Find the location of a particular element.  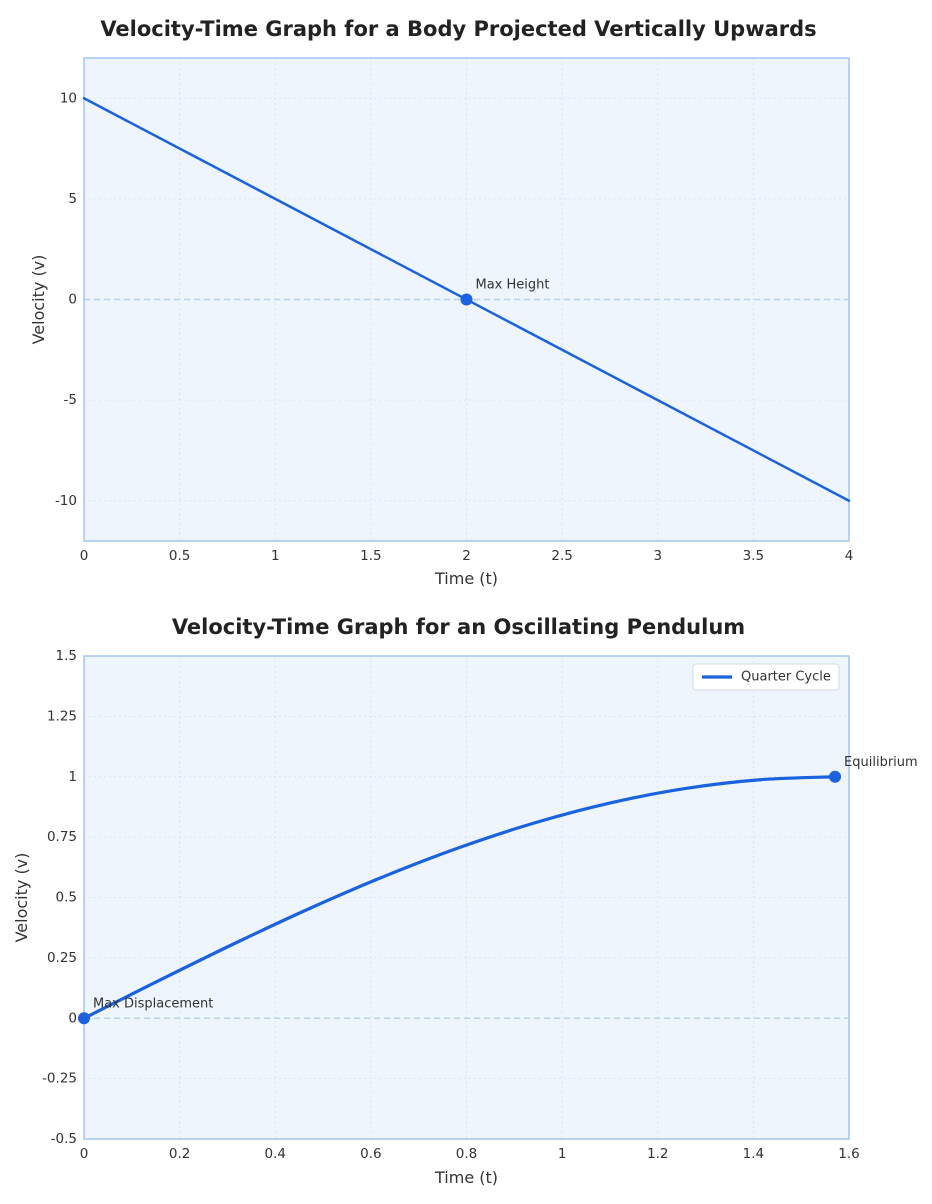

y-tick-label: -10 is located at coordinates (66, 501).